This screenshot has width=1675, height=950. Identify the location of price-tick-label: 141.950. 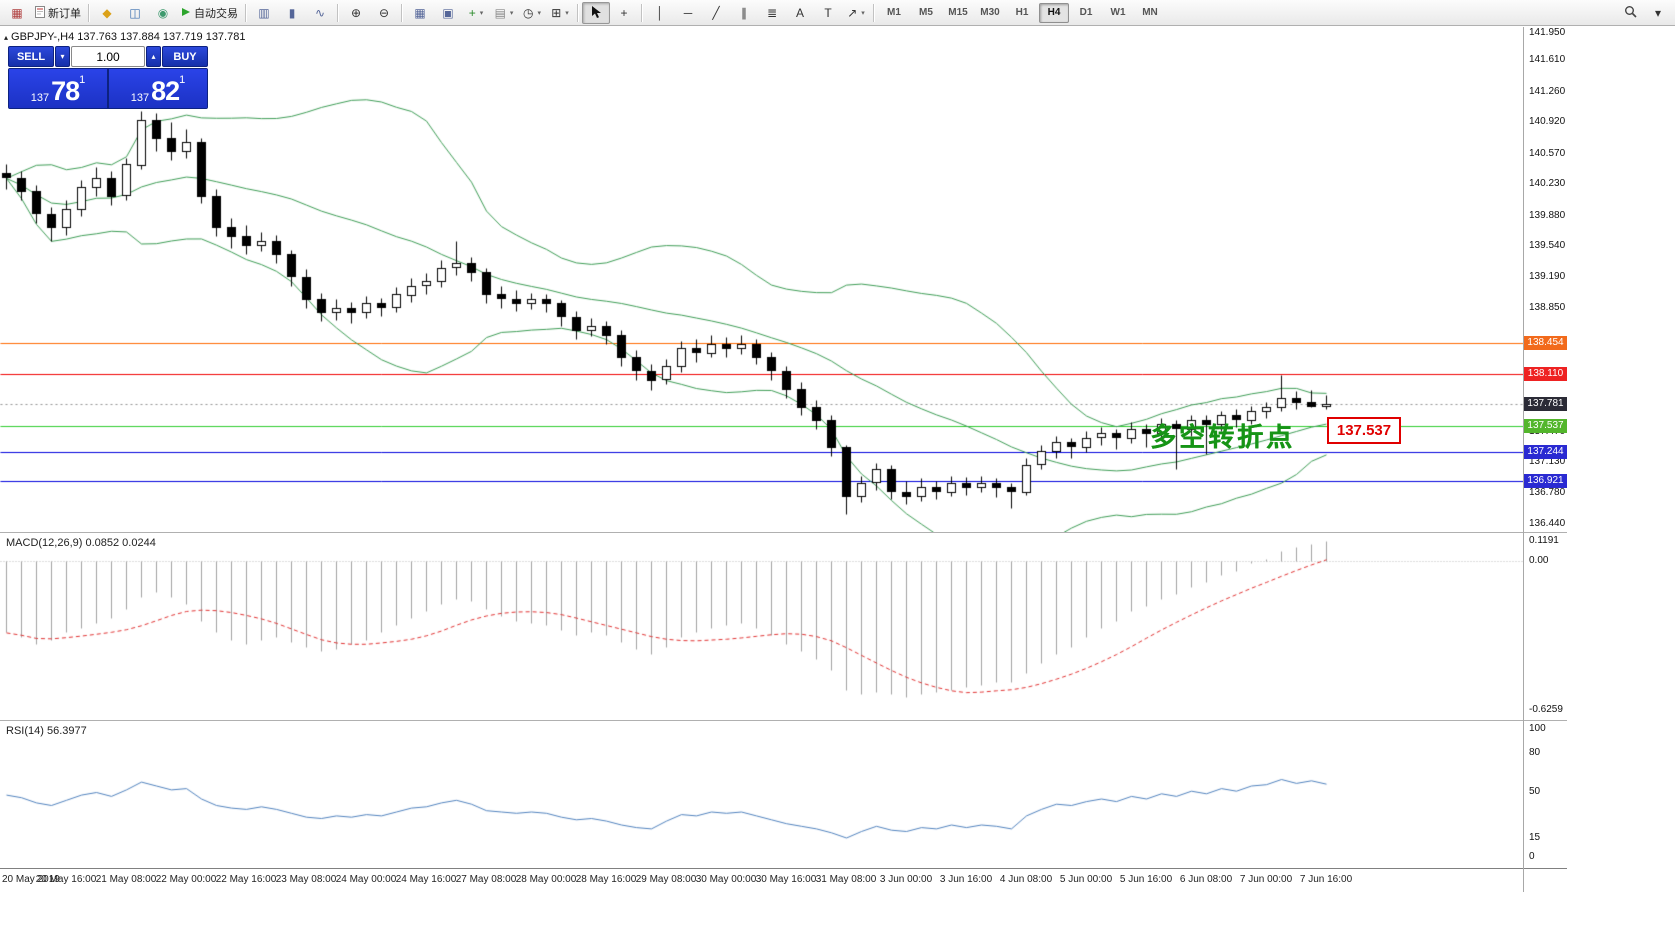
(1547, 32).